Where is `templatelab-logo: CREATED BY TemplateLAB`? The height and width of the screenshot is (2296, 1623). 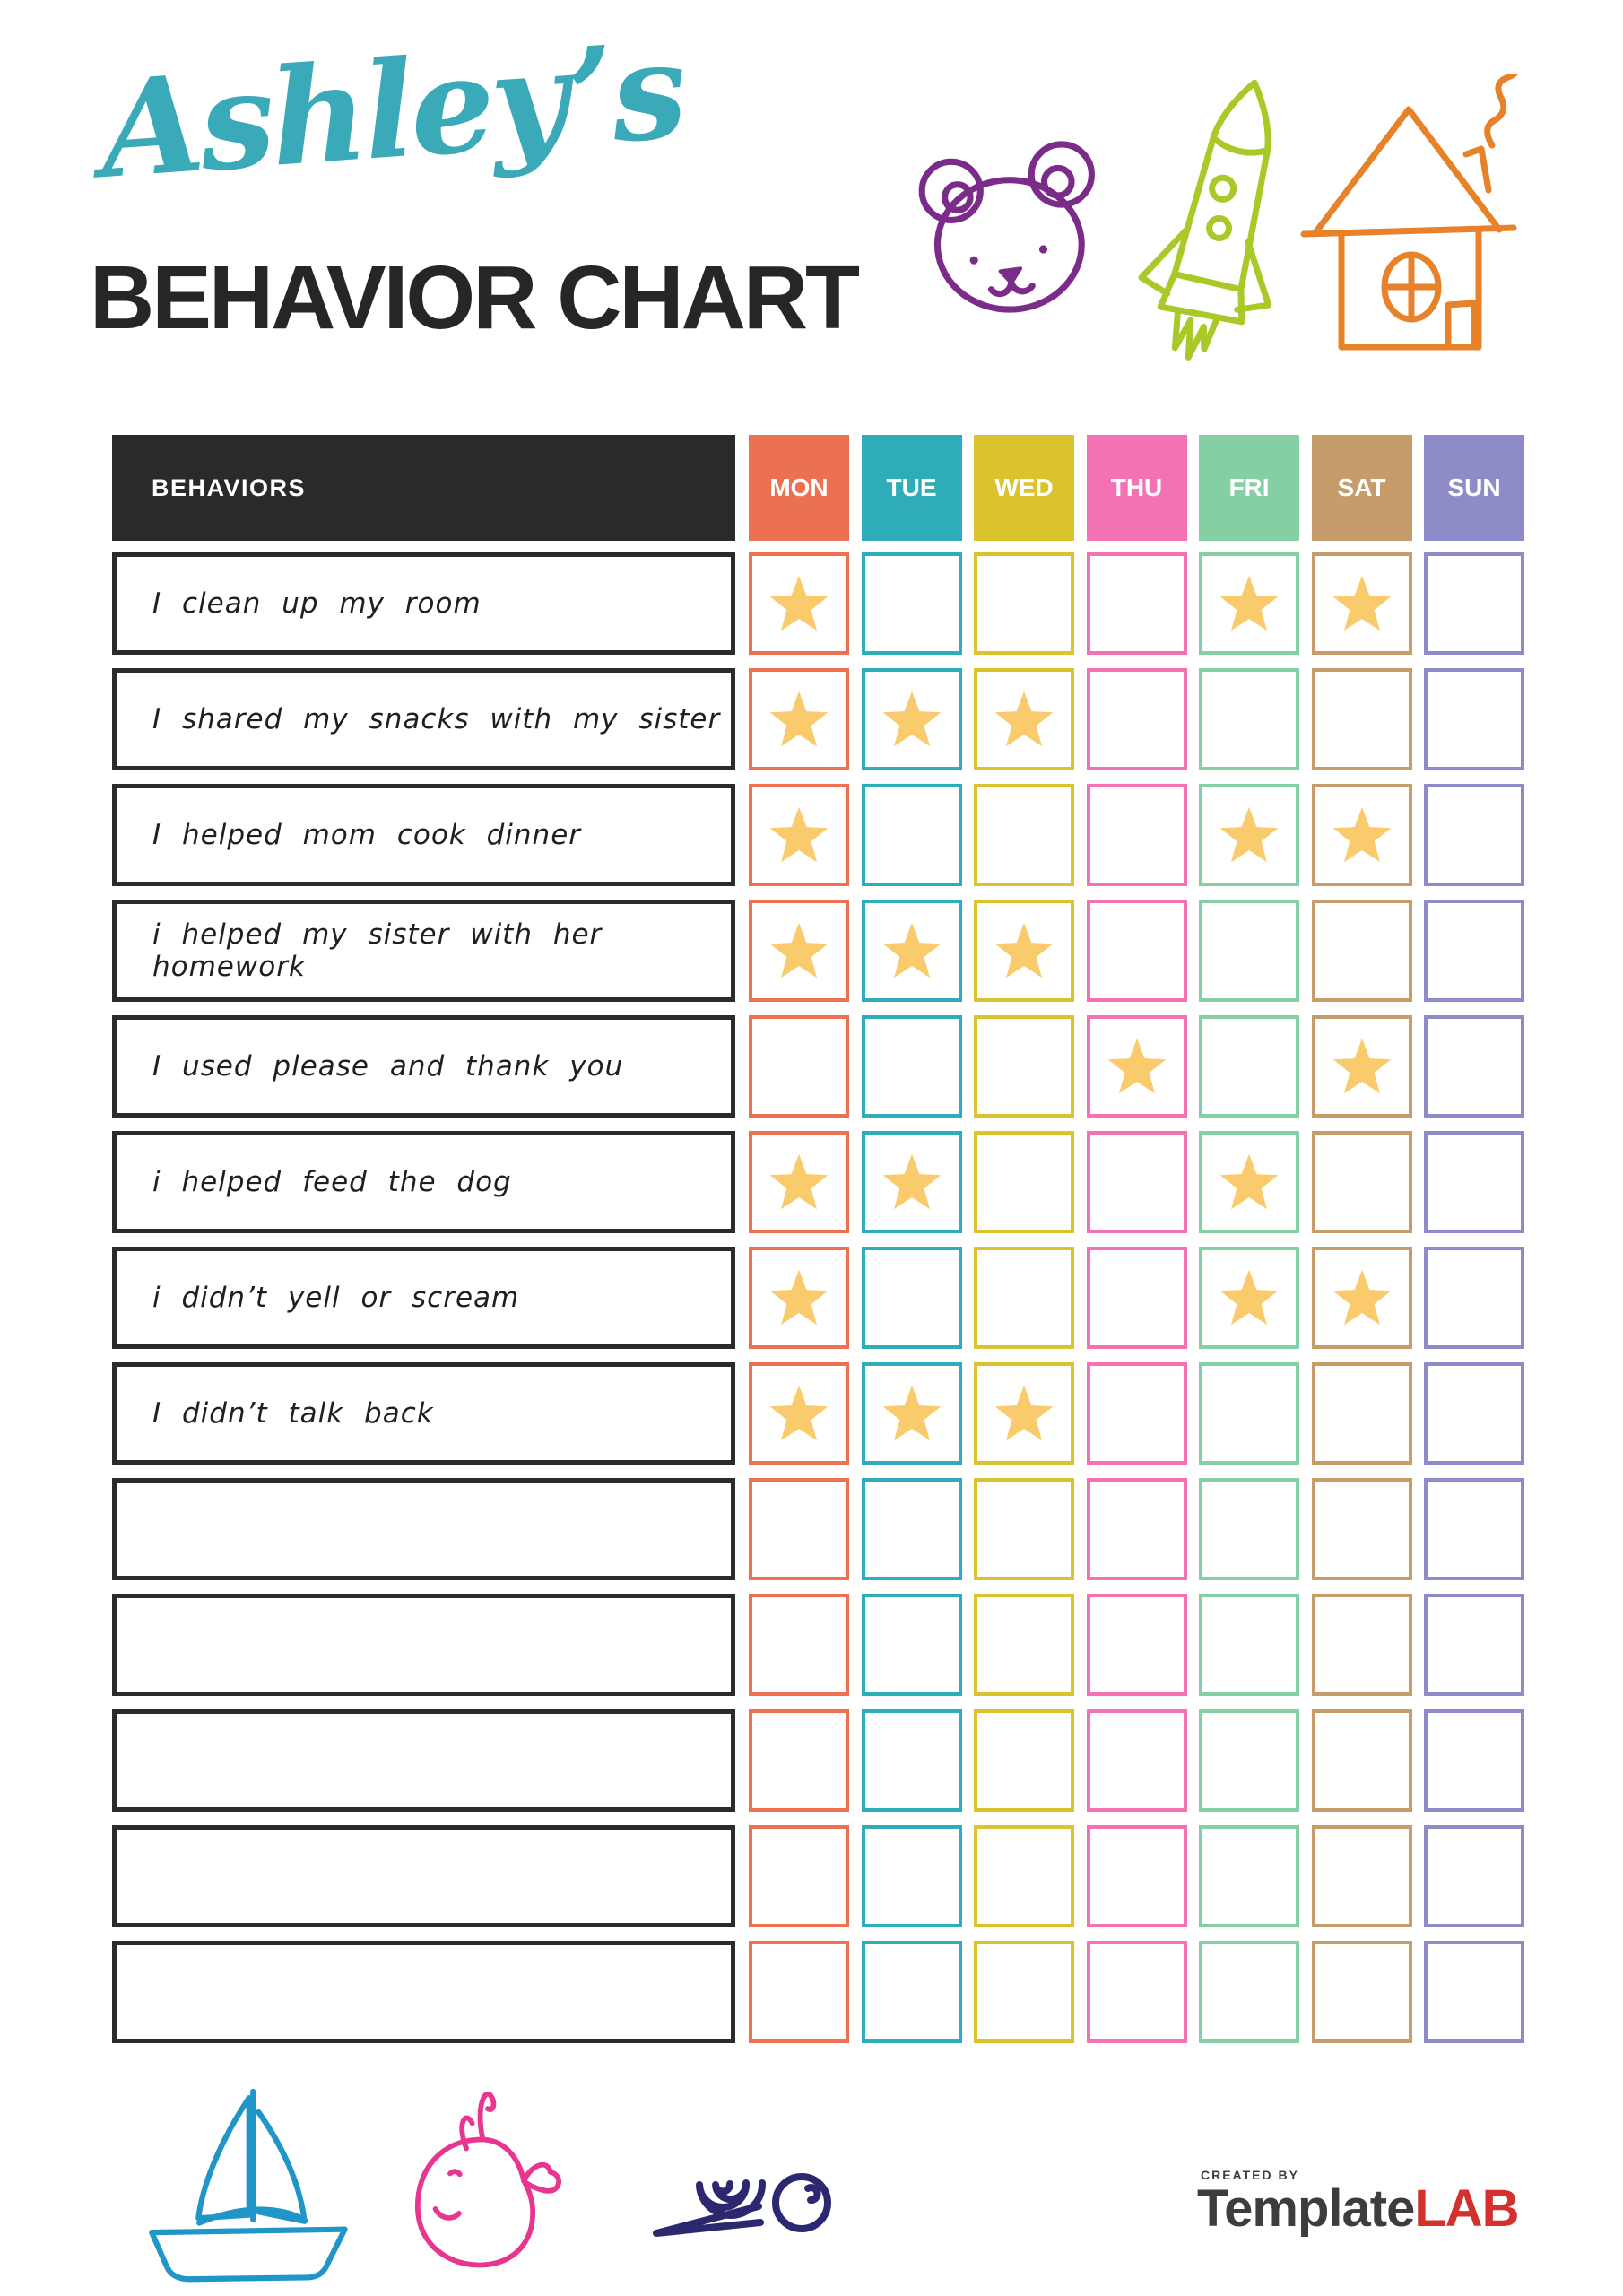
templatelab-logo: CREATED BY TemplateLAB is located at coordinates (1358, 2203).